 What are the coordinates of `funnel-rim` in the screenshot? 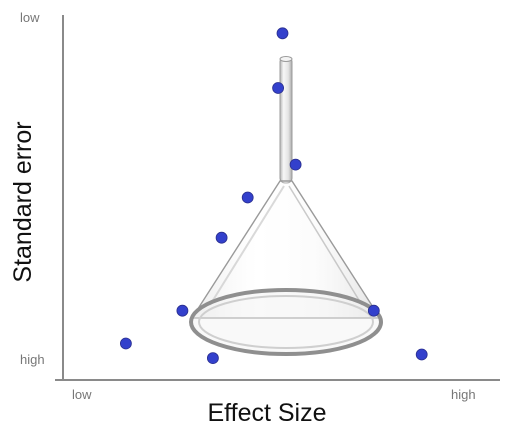 It's located at (286, 322).